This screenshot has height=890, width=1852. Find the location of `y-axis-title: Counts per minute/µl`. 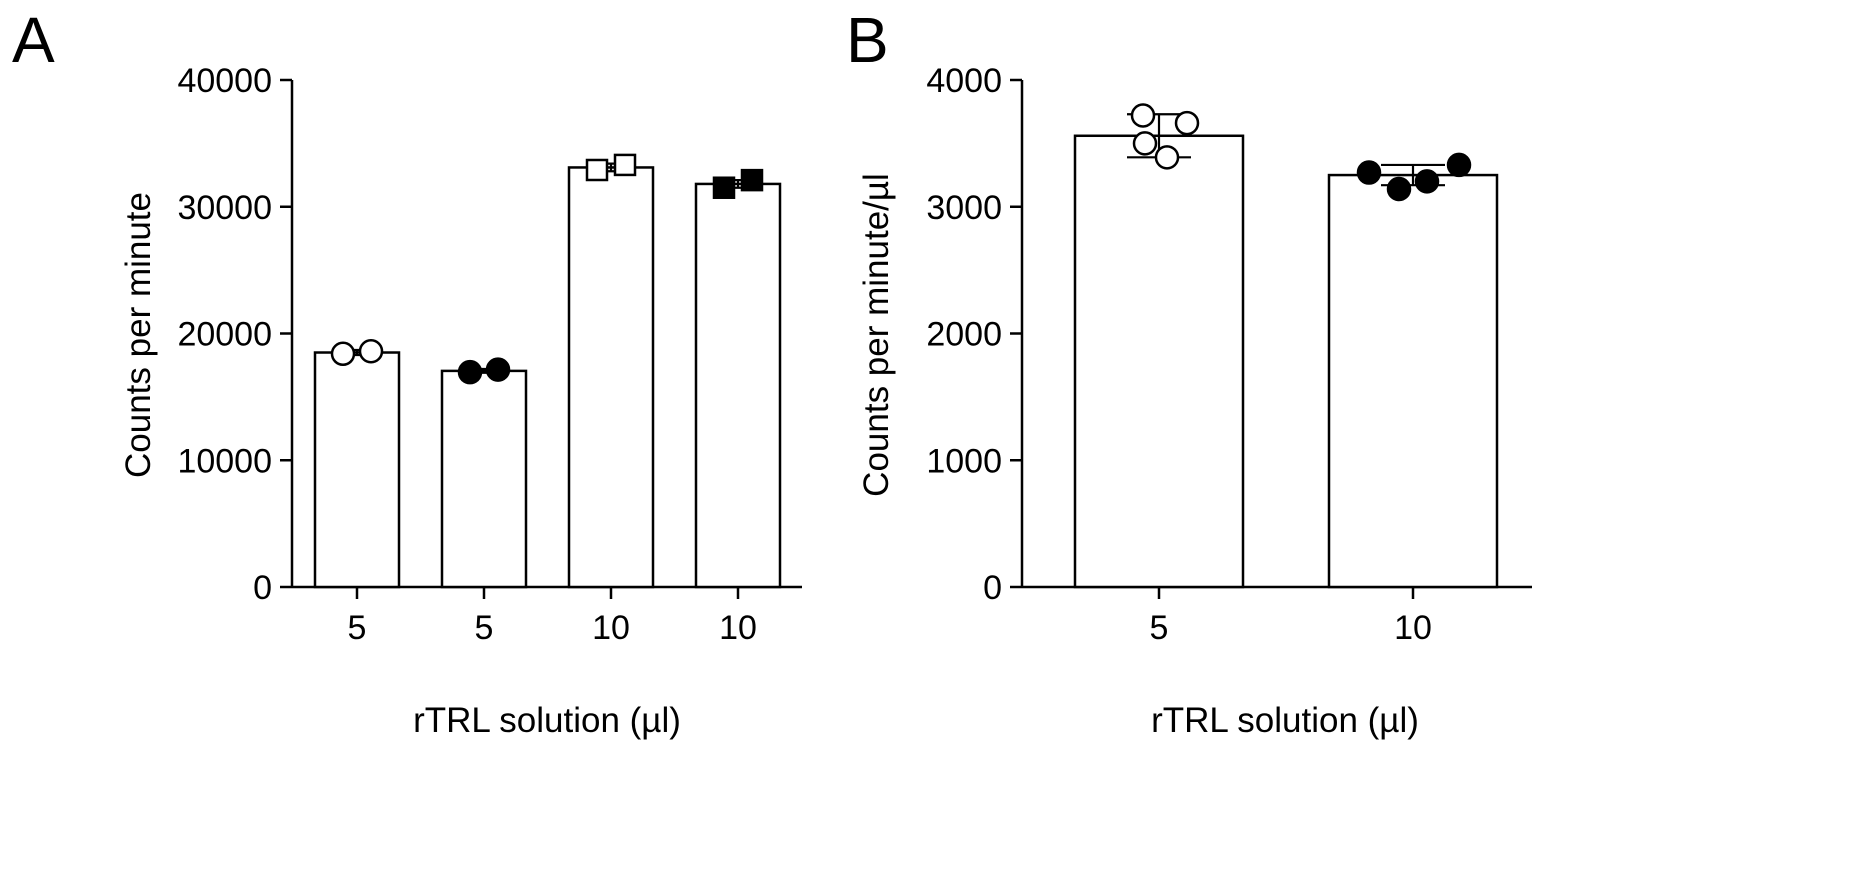

y-axis-title: Counts per minute/µl is located at coordinates (876, 335).